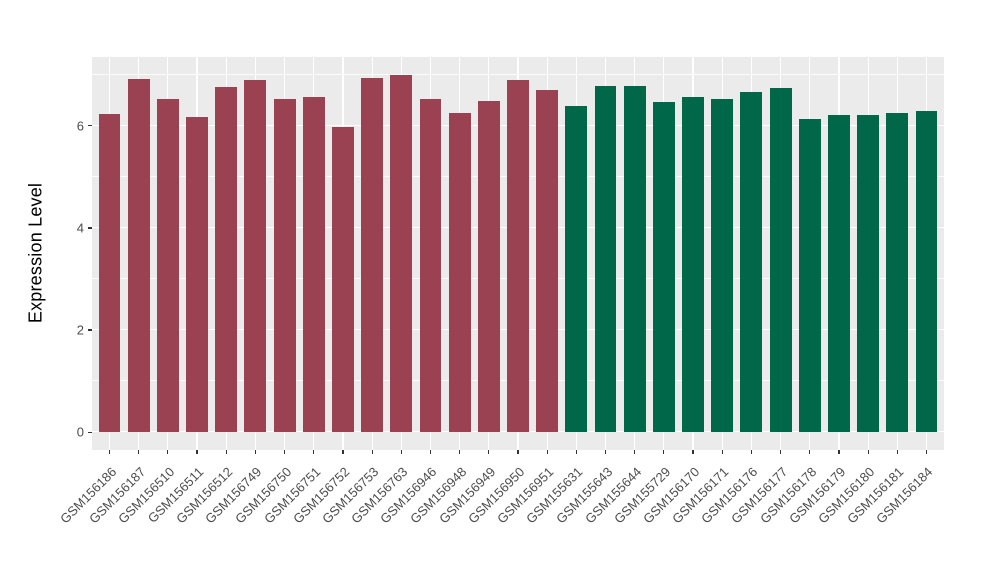 This screenshot has height=580, width=1000. Describe the element at coordinates (634, 259) in the screenshot. I see `bar-GSM155644` at that location.